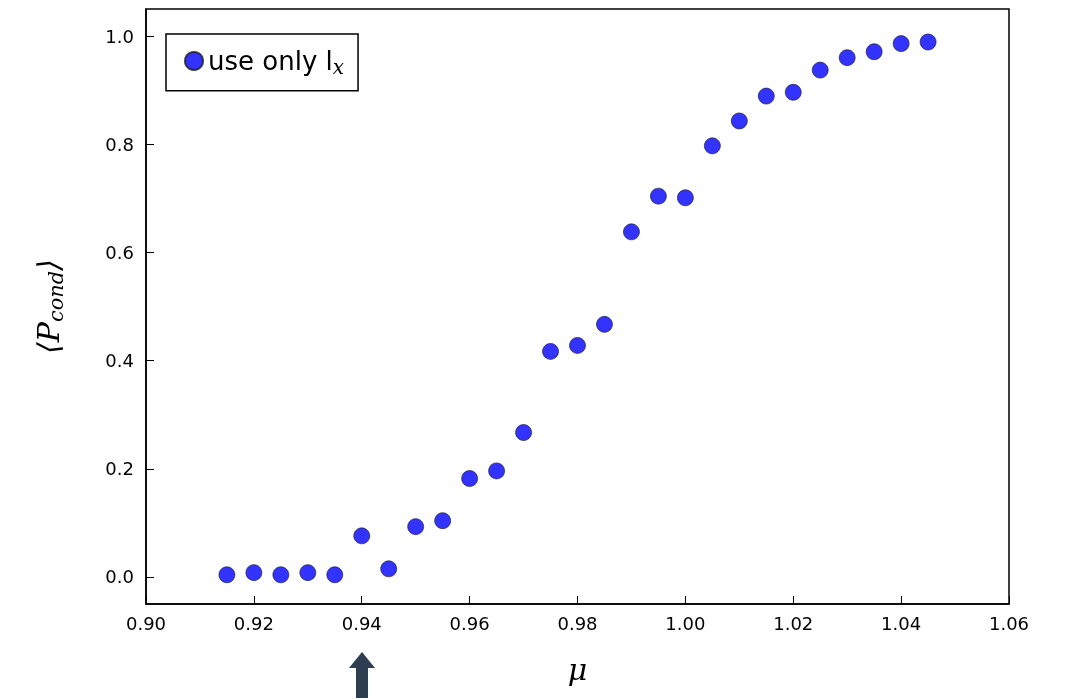 This screenshot has height=698, width=1069. What do you see at coordinates (49, 306) in the screenshot?
I see `y-axis-title: ⟨Pcond⟩` at bounding box center [49, 306].